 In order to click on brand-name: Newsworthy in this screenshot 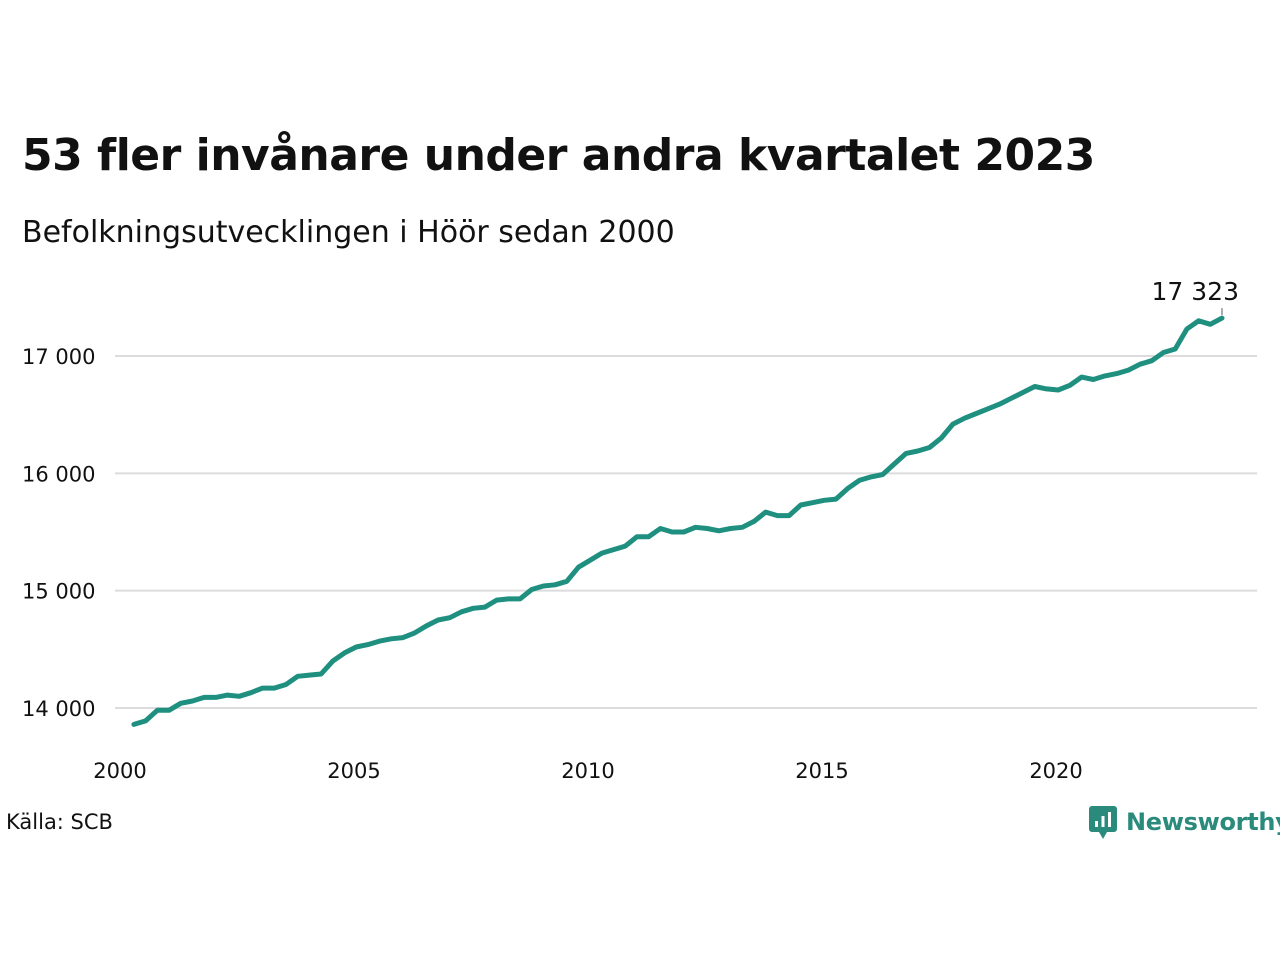, I will do `click(1203, 822)`.